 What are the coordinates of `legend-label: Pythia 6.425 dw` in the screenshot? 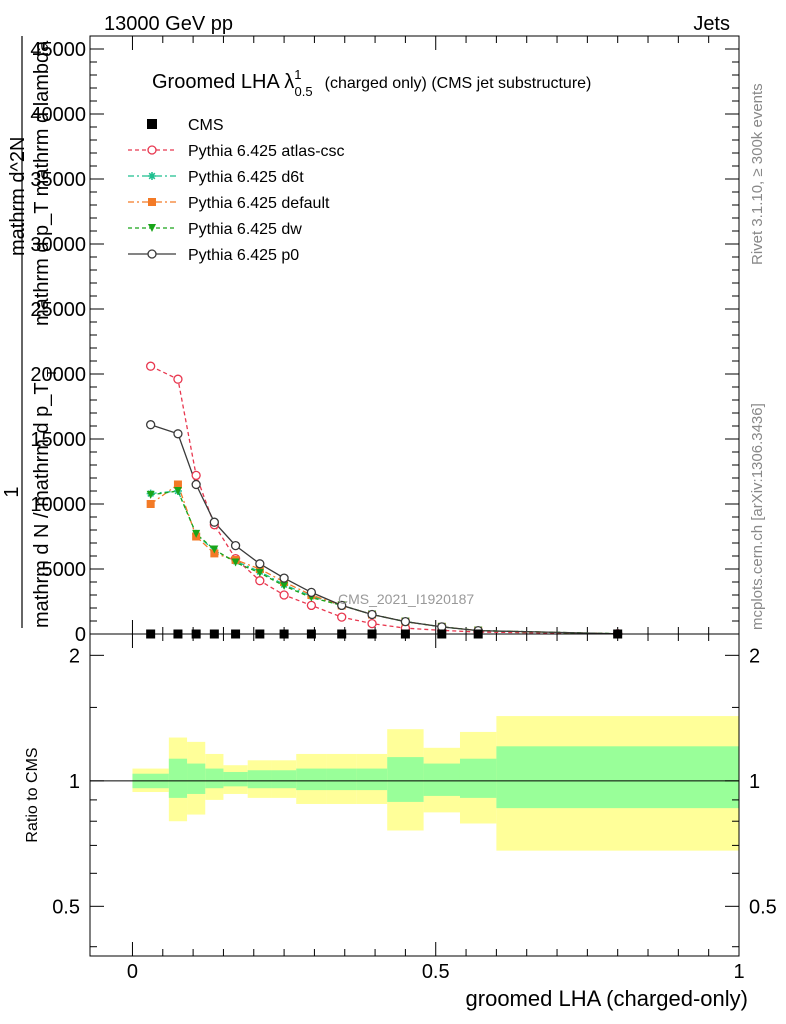 It's located at (245, 229).